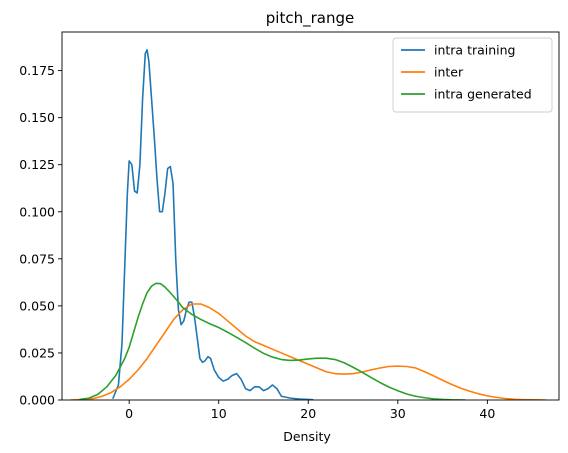 The image size is (568, 453). I want to click on legend: intra training inter intra generated, so click(472, 75).